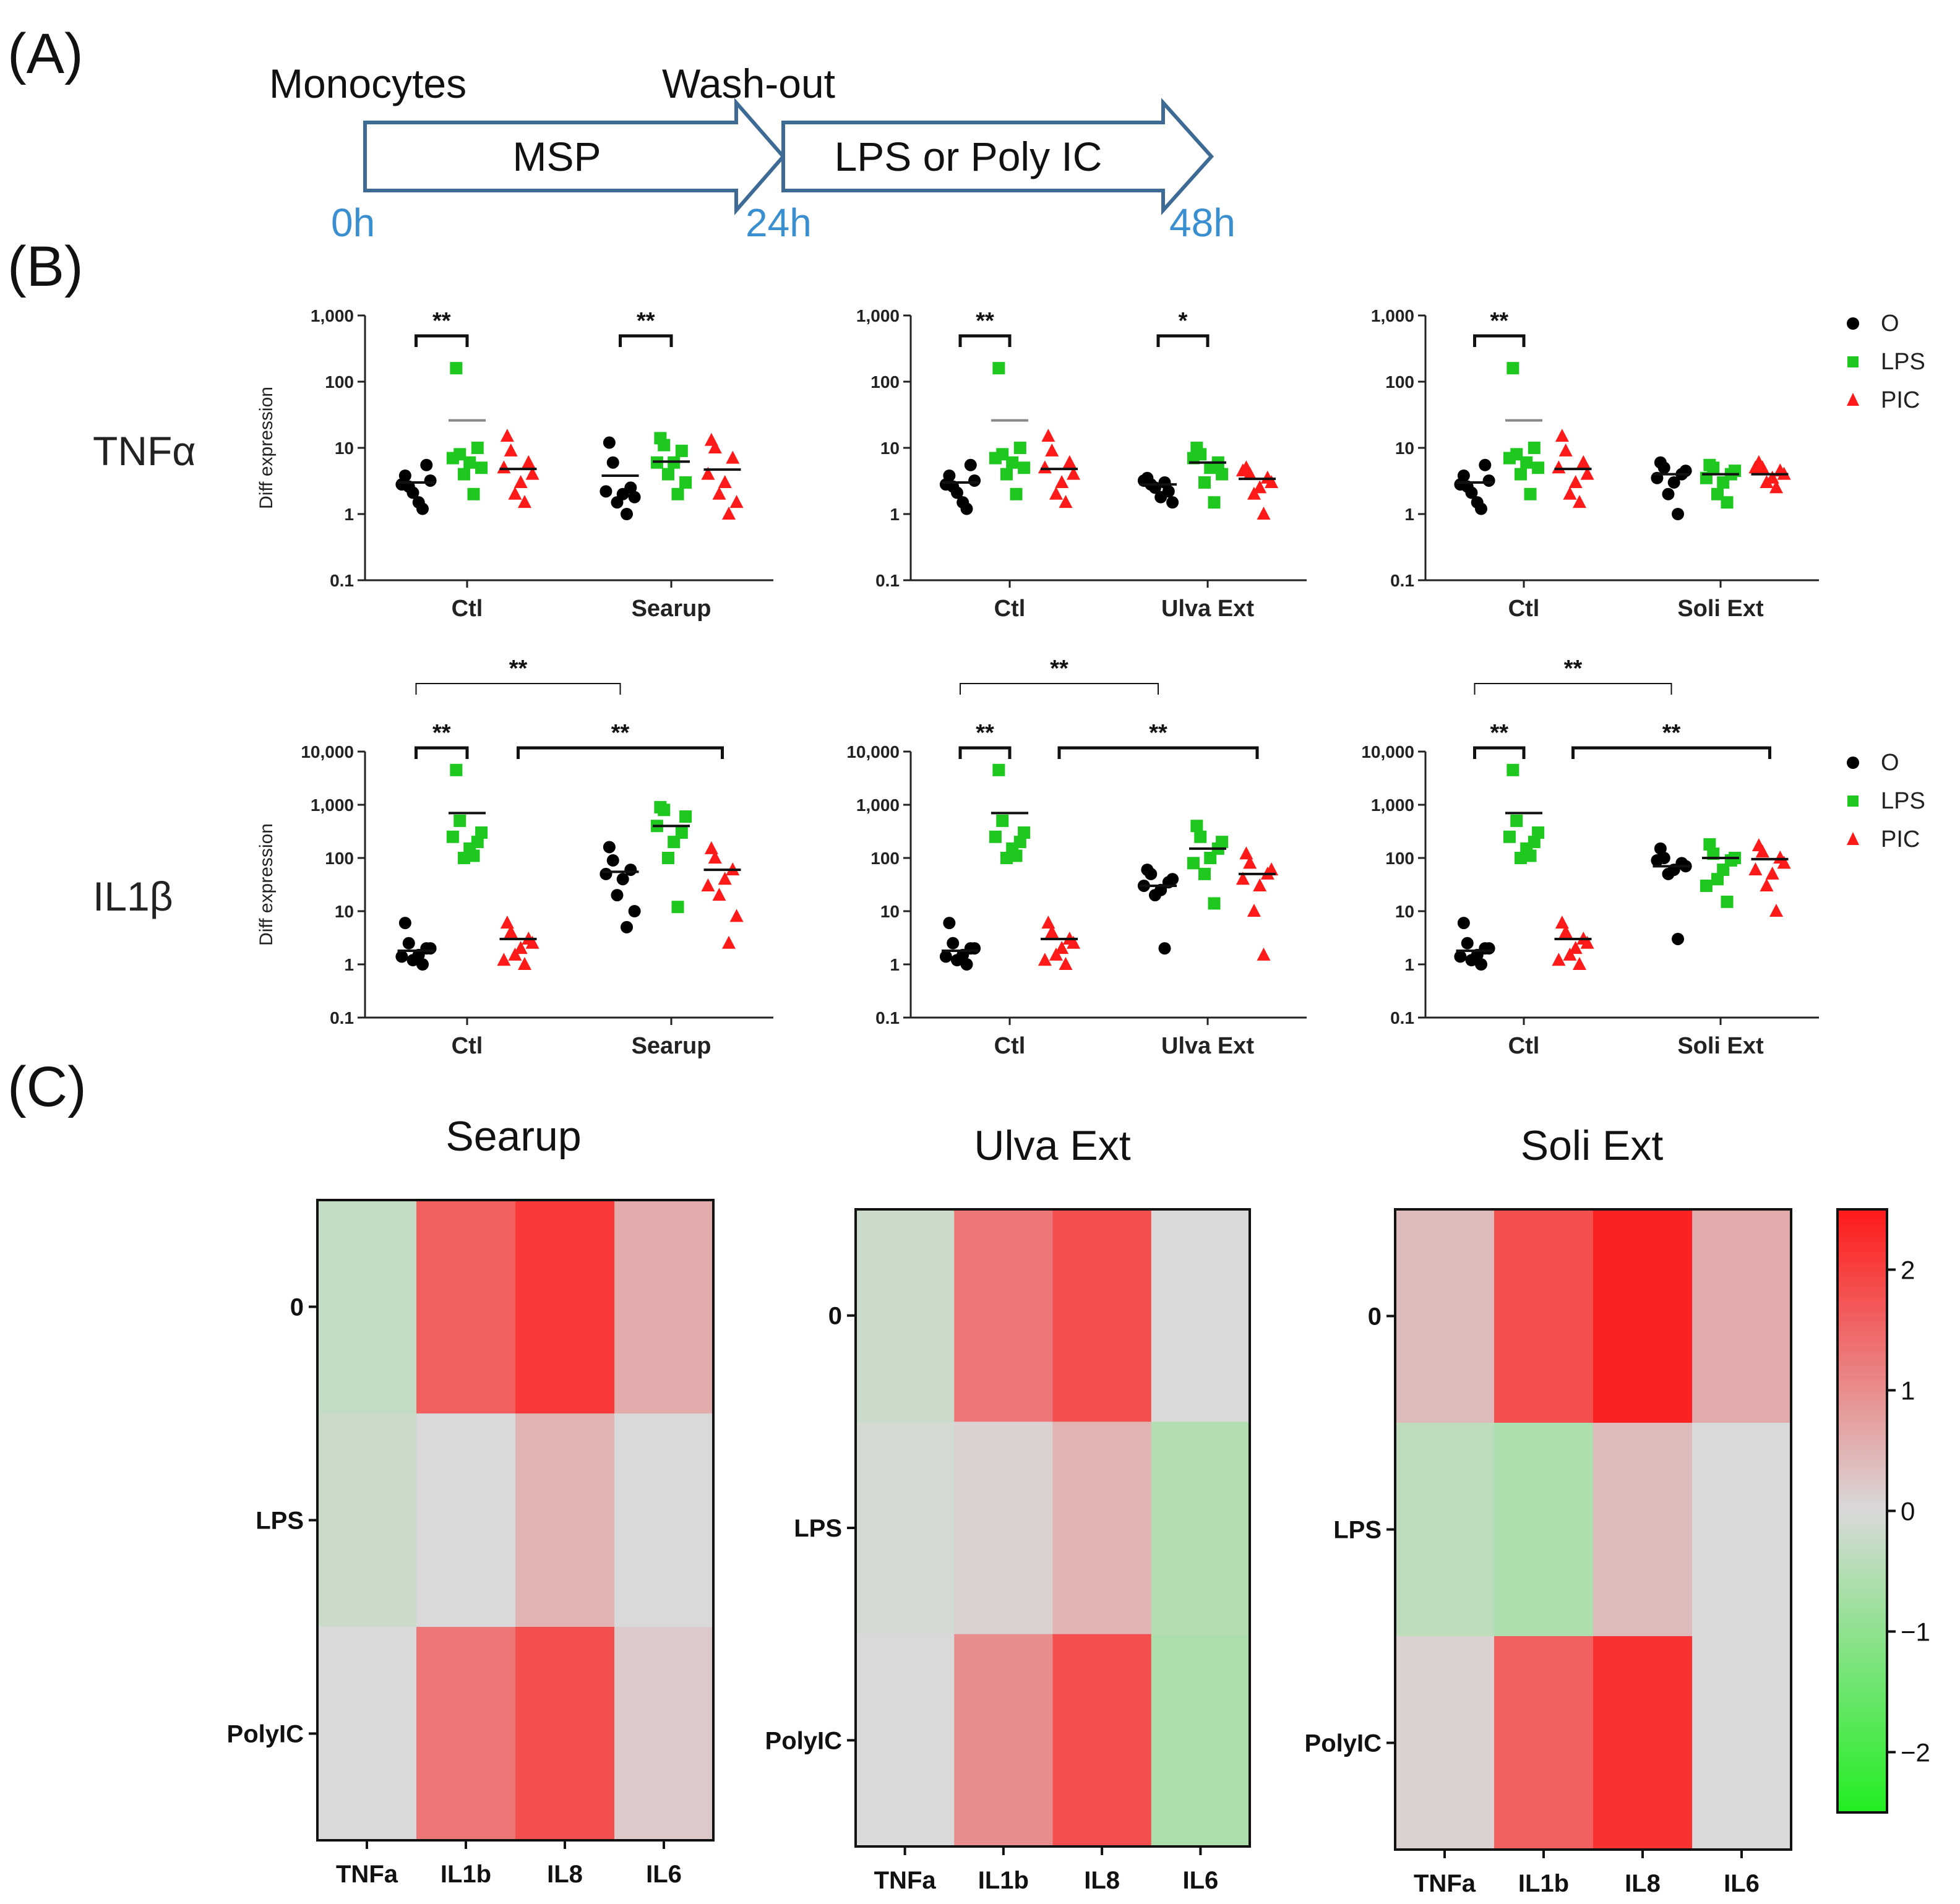  I want to click on column-label: IL6, so click(1200, 1880).